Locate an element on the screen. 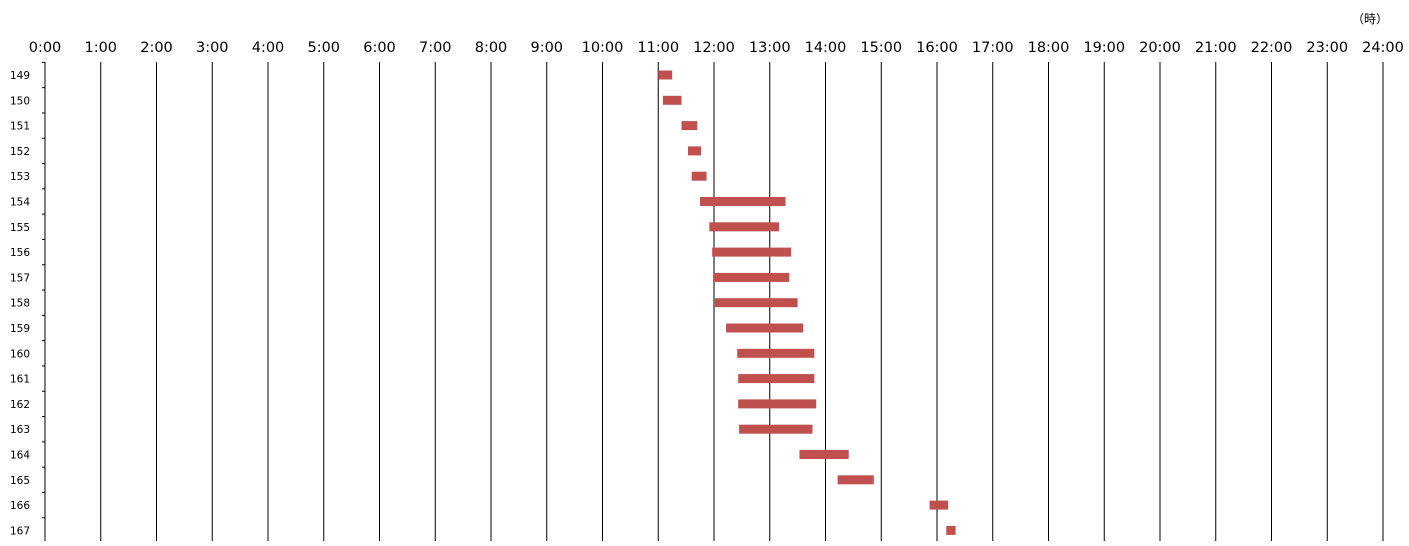  x-tick-label: 11:00 is located at coordinates (658, 48).